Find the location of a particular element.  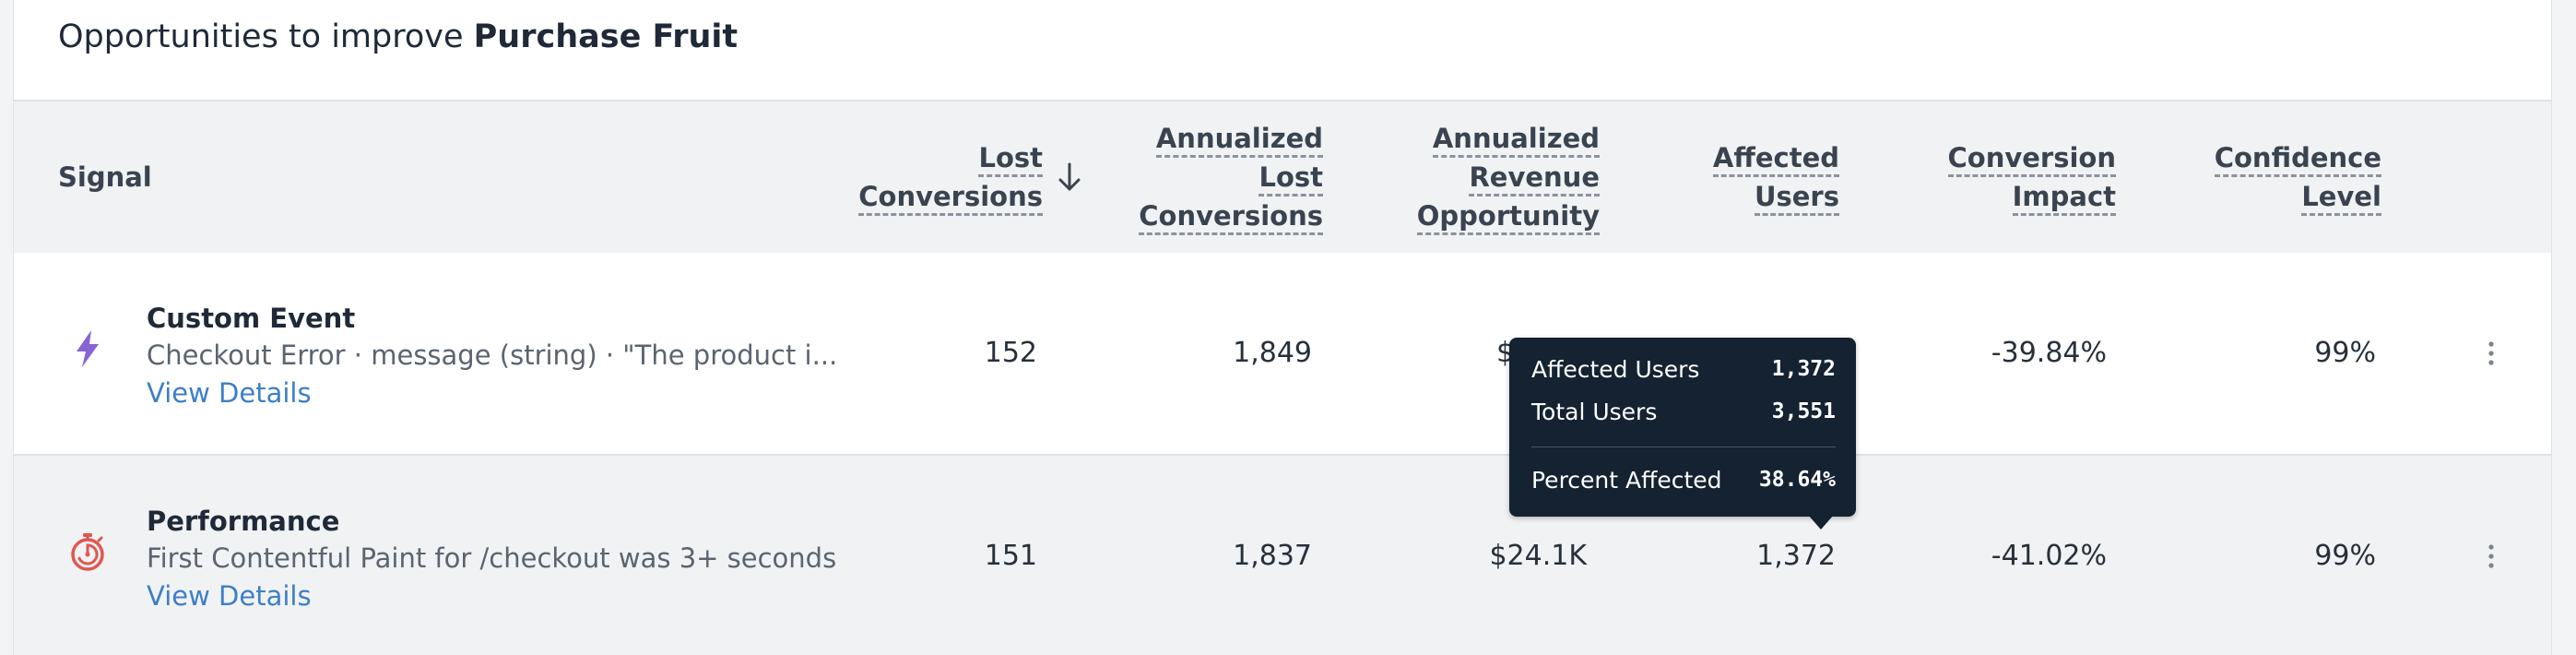

tooltip-total-users-row: Total Users 3,551 is located at coordinates (1683, 411).